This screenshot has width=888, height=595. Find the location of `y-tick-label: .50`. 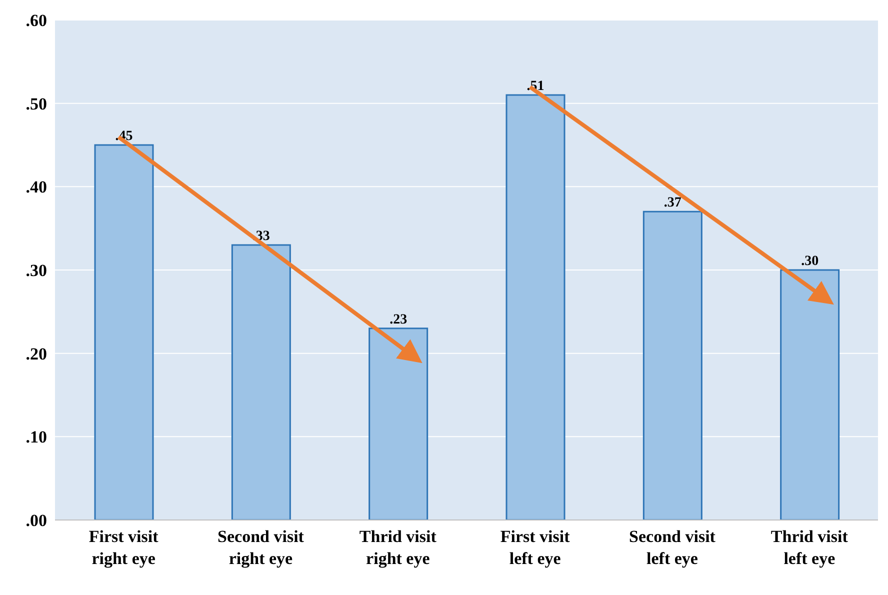

y-tick-label: .50 is located at coordinates (36, 104).